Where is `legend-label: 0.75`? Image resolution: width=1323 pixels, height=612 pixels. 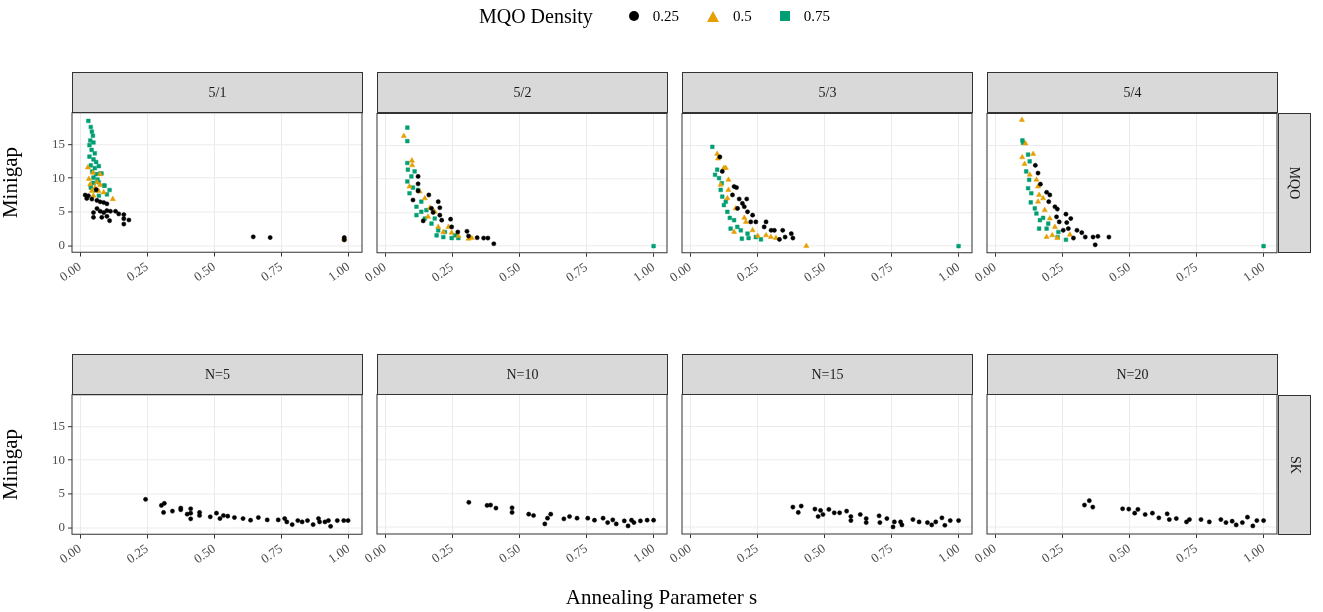 legend-label: 0.75 is located at coordinates (817, 16).